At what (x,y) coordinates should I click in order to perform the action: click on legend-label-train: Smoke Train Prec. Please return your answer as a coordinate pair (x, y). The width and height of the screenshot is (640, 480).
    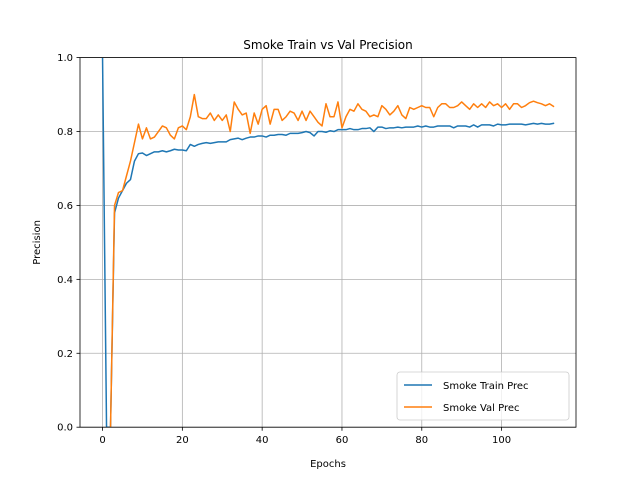
    Looking at the image, I should click on (486, 386).